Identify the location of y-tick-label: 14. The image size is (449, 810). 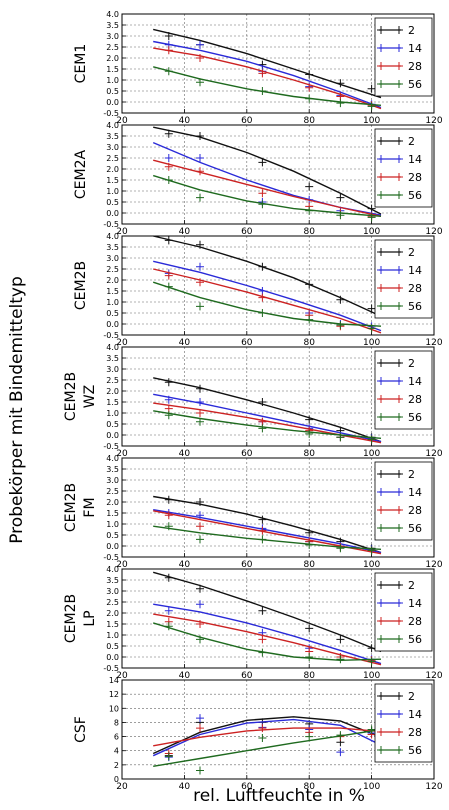
(114, 680).